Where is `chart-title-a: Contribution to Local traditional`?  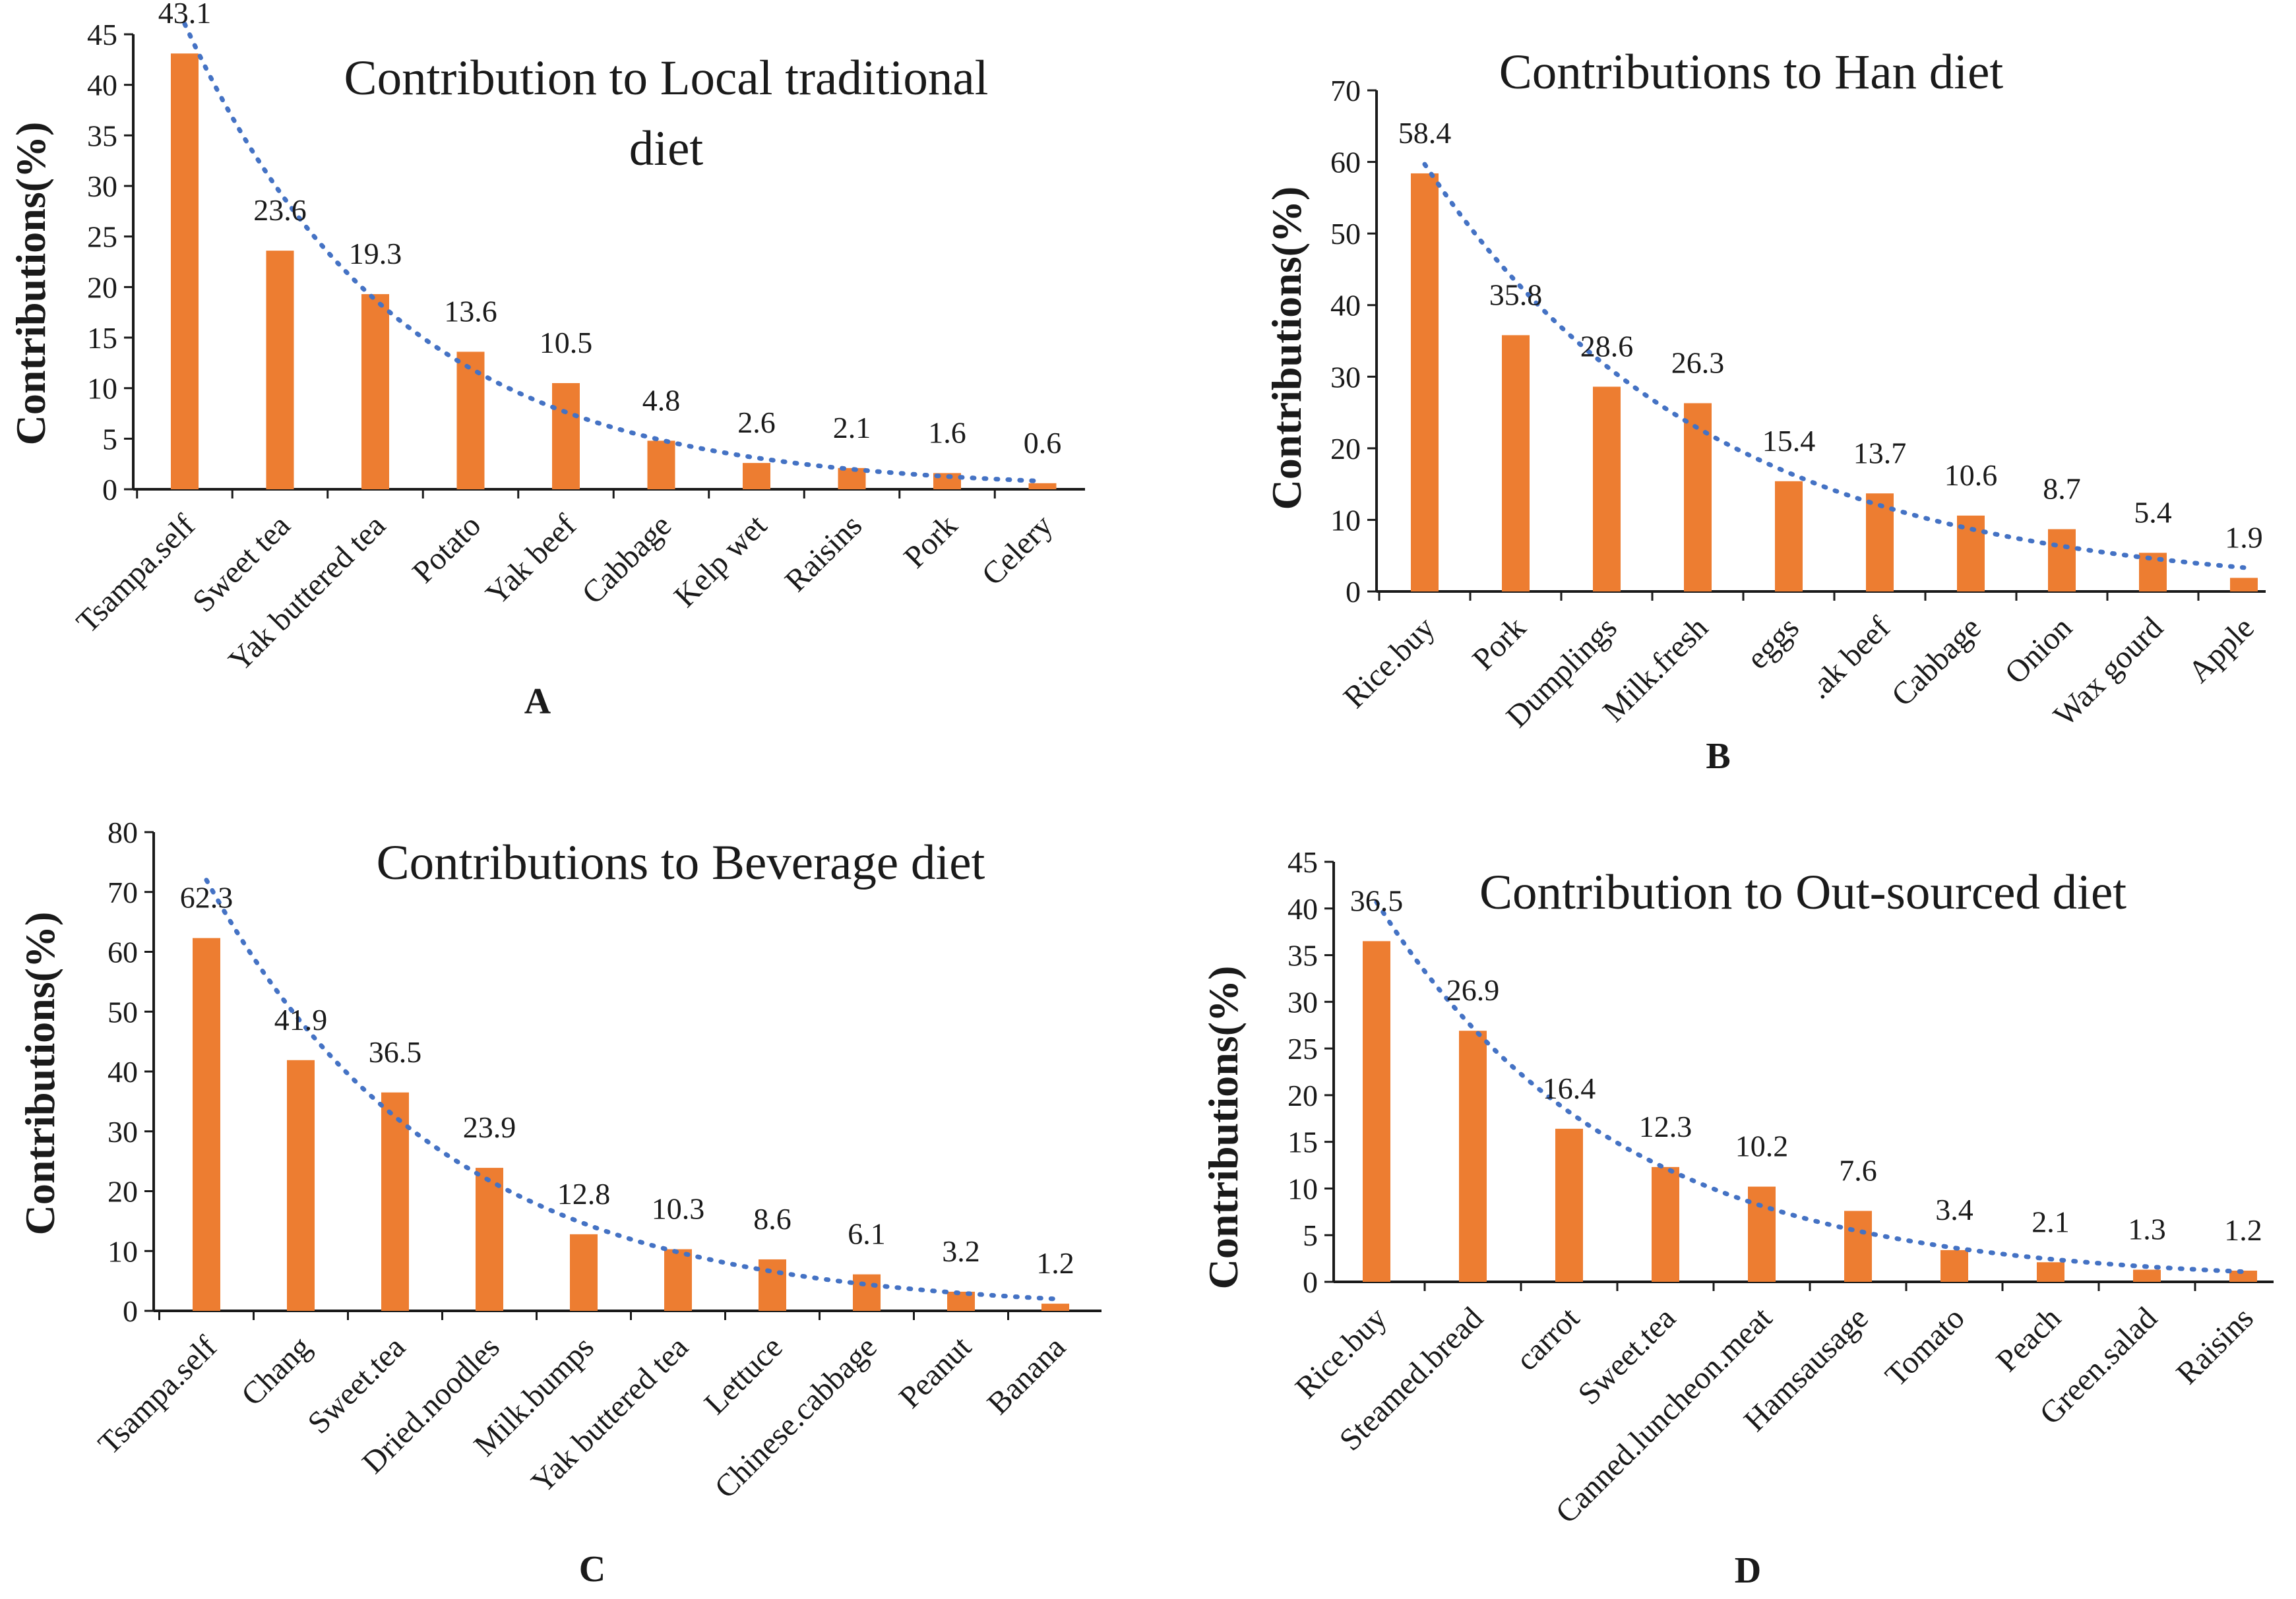
chart-title-a: Contribution to Local traditional is located at coordinates (666, 79).